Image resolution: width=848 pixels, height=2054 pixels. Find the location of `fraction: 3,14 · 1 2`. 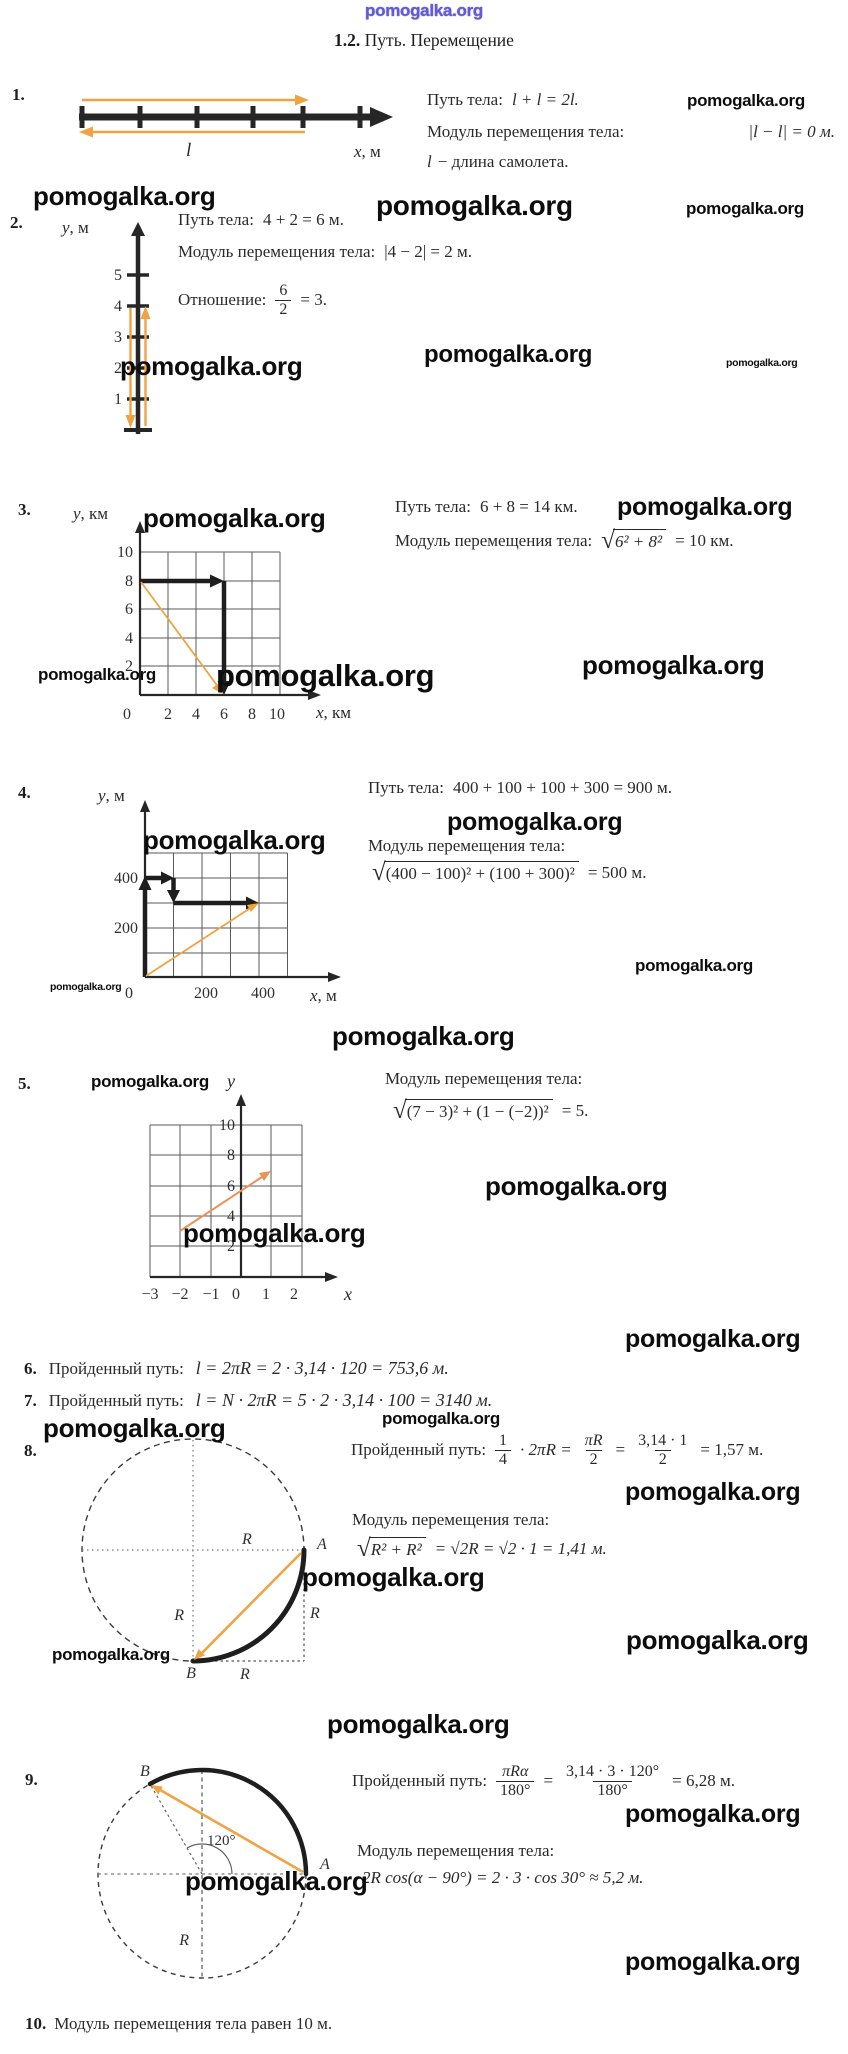

fraction: 3,14 · 1 2 is located at coordinates (662, 1450).